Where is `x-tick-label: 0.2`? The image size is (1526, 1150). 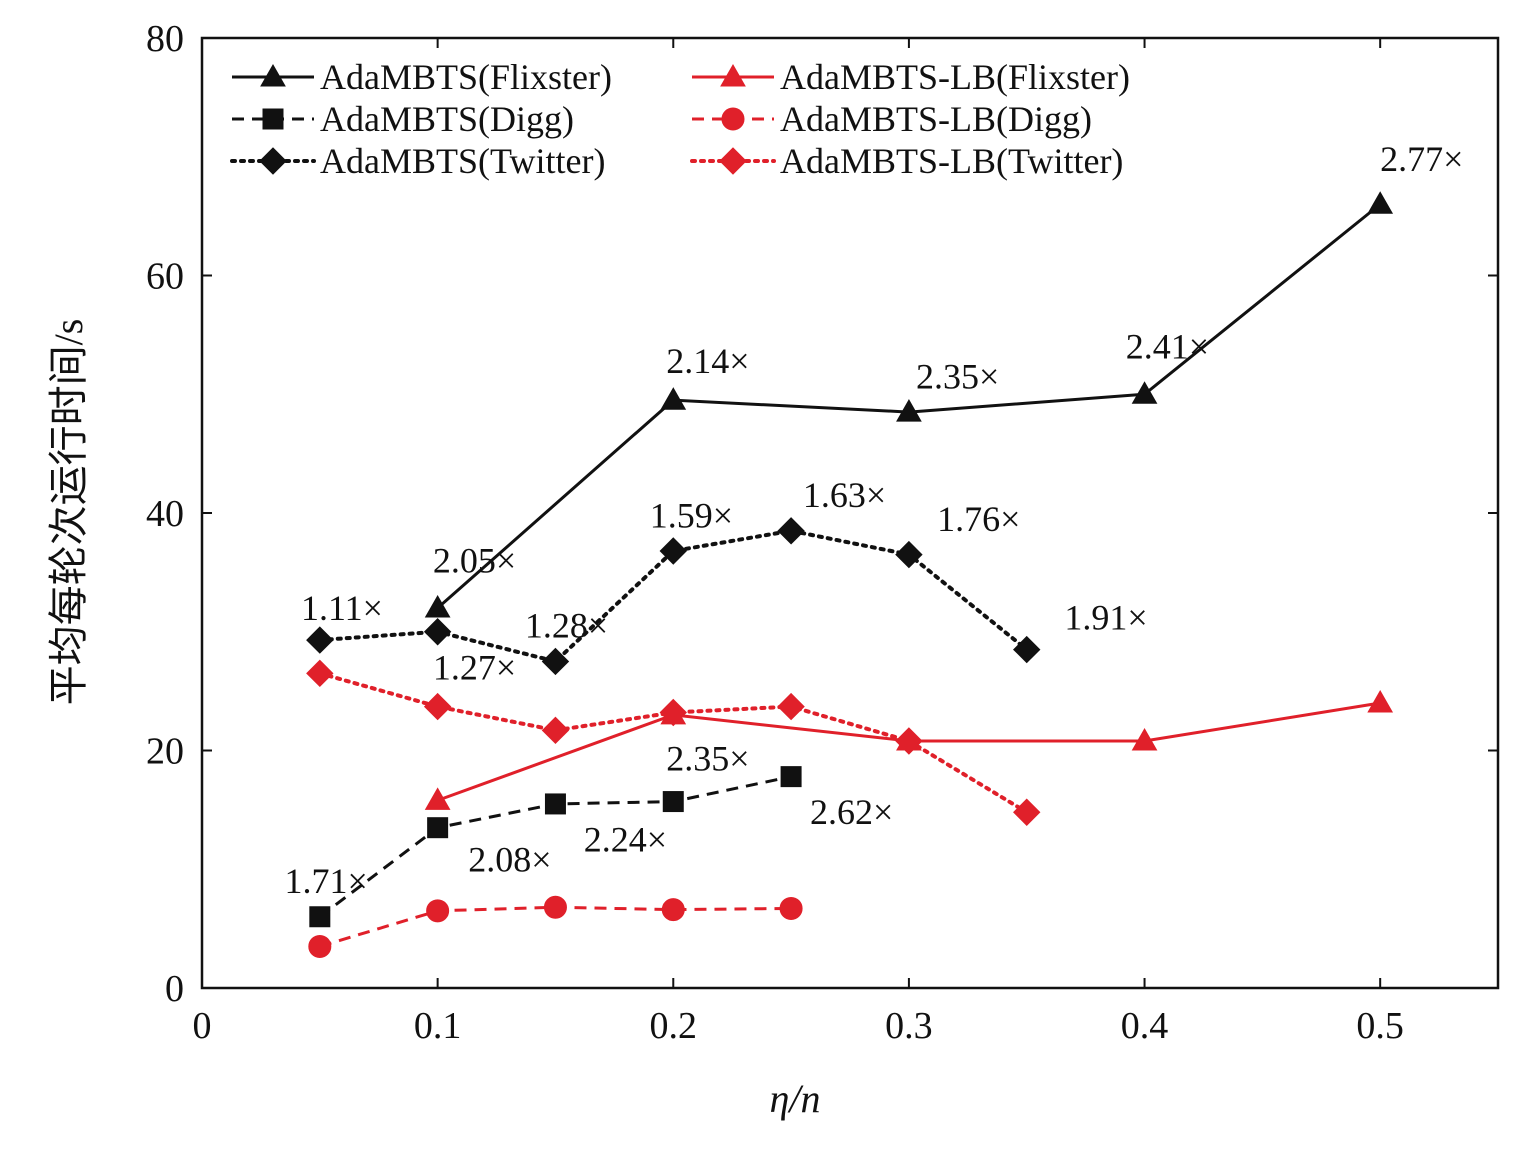 x-tick-label: 0.2 is located at coordinates (674, 1026).